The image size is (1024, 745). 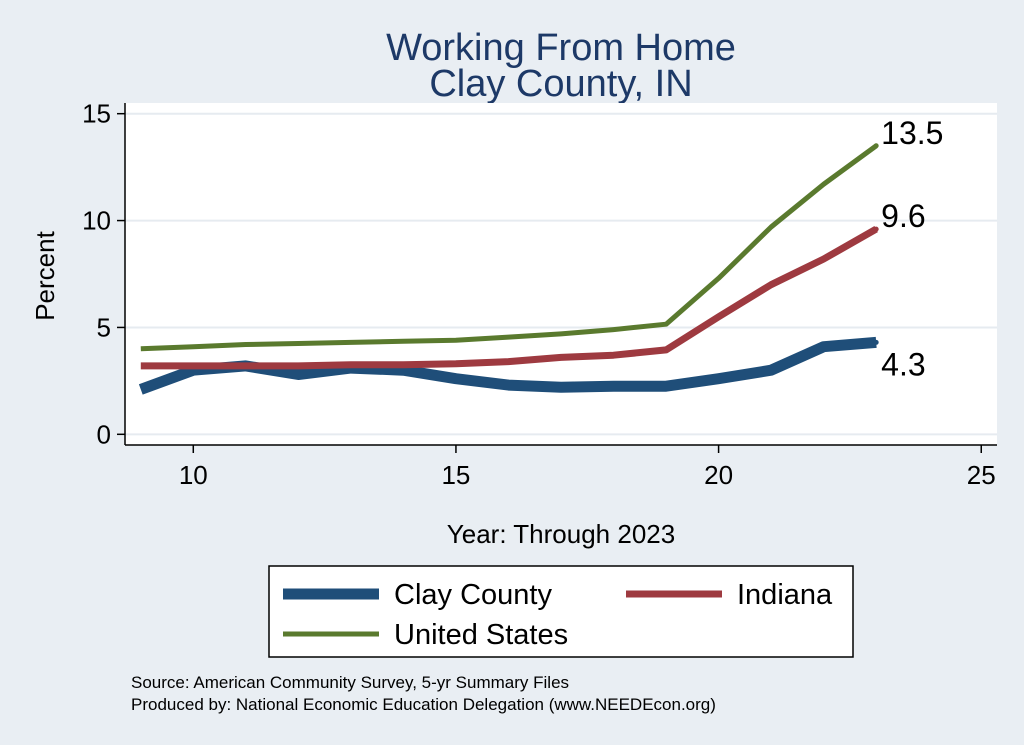 What do you see at coordinates (481, 635) in the screenshot?
I see `legend-label: United States` at bounding box center [481, 635].